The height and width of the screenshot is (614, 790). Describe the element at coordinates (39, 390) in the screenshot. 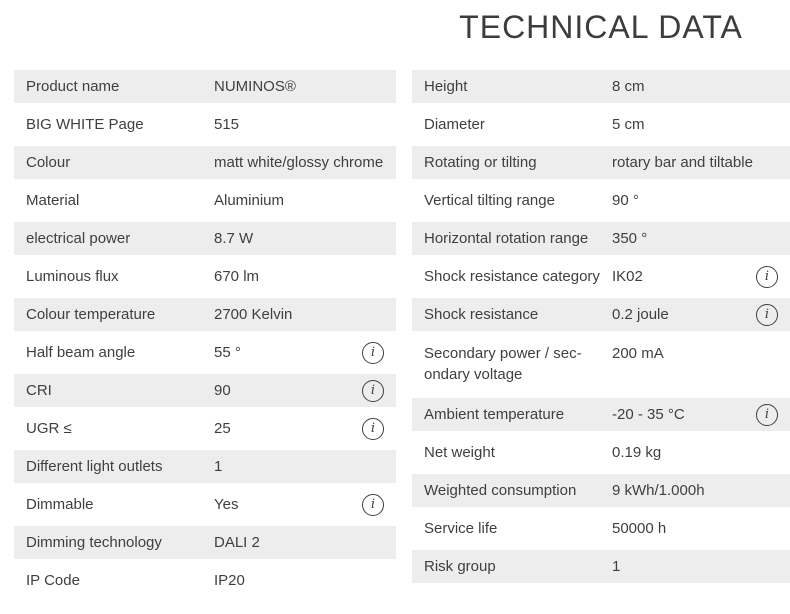

I see `spec-label: CRI` at that location.